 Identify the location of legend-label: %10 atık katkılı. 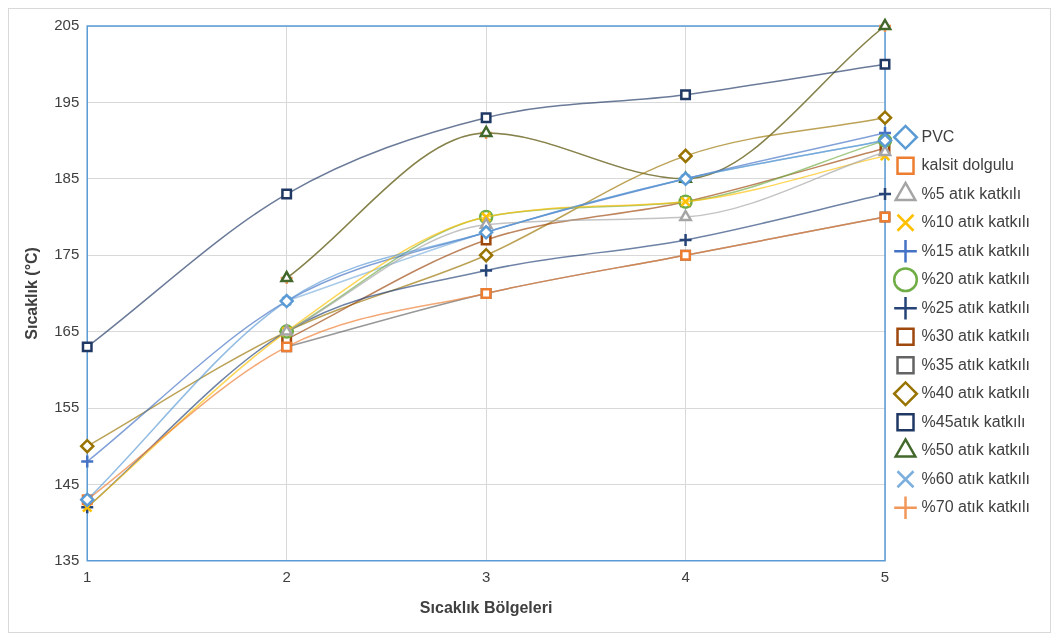
(976, 222).